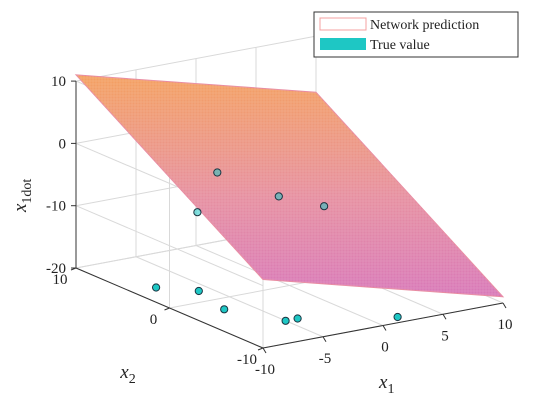  What do you see at coordinates (505, 325) in the screenshot?
I see `x1-tick-label: 10` at bounding box center [505, 325].